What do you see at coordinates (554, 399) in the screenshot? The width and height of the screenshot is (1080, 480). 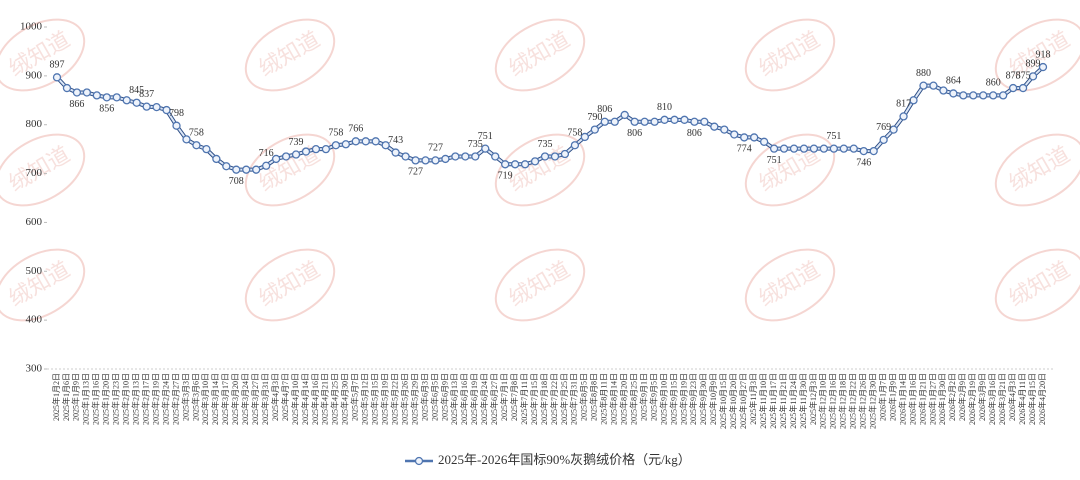 I see `x-tick-label: 2025年7月22日` at bounding box center [554, 399].